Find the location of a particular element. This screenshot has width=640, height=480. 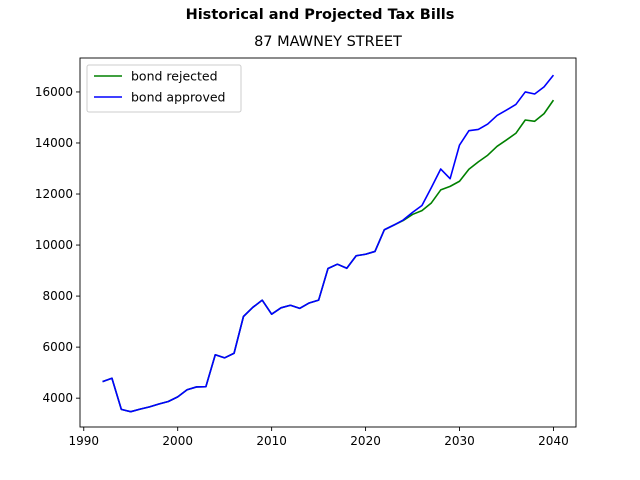

x-tick-label: 2000 is located at coordinates (177, 441).